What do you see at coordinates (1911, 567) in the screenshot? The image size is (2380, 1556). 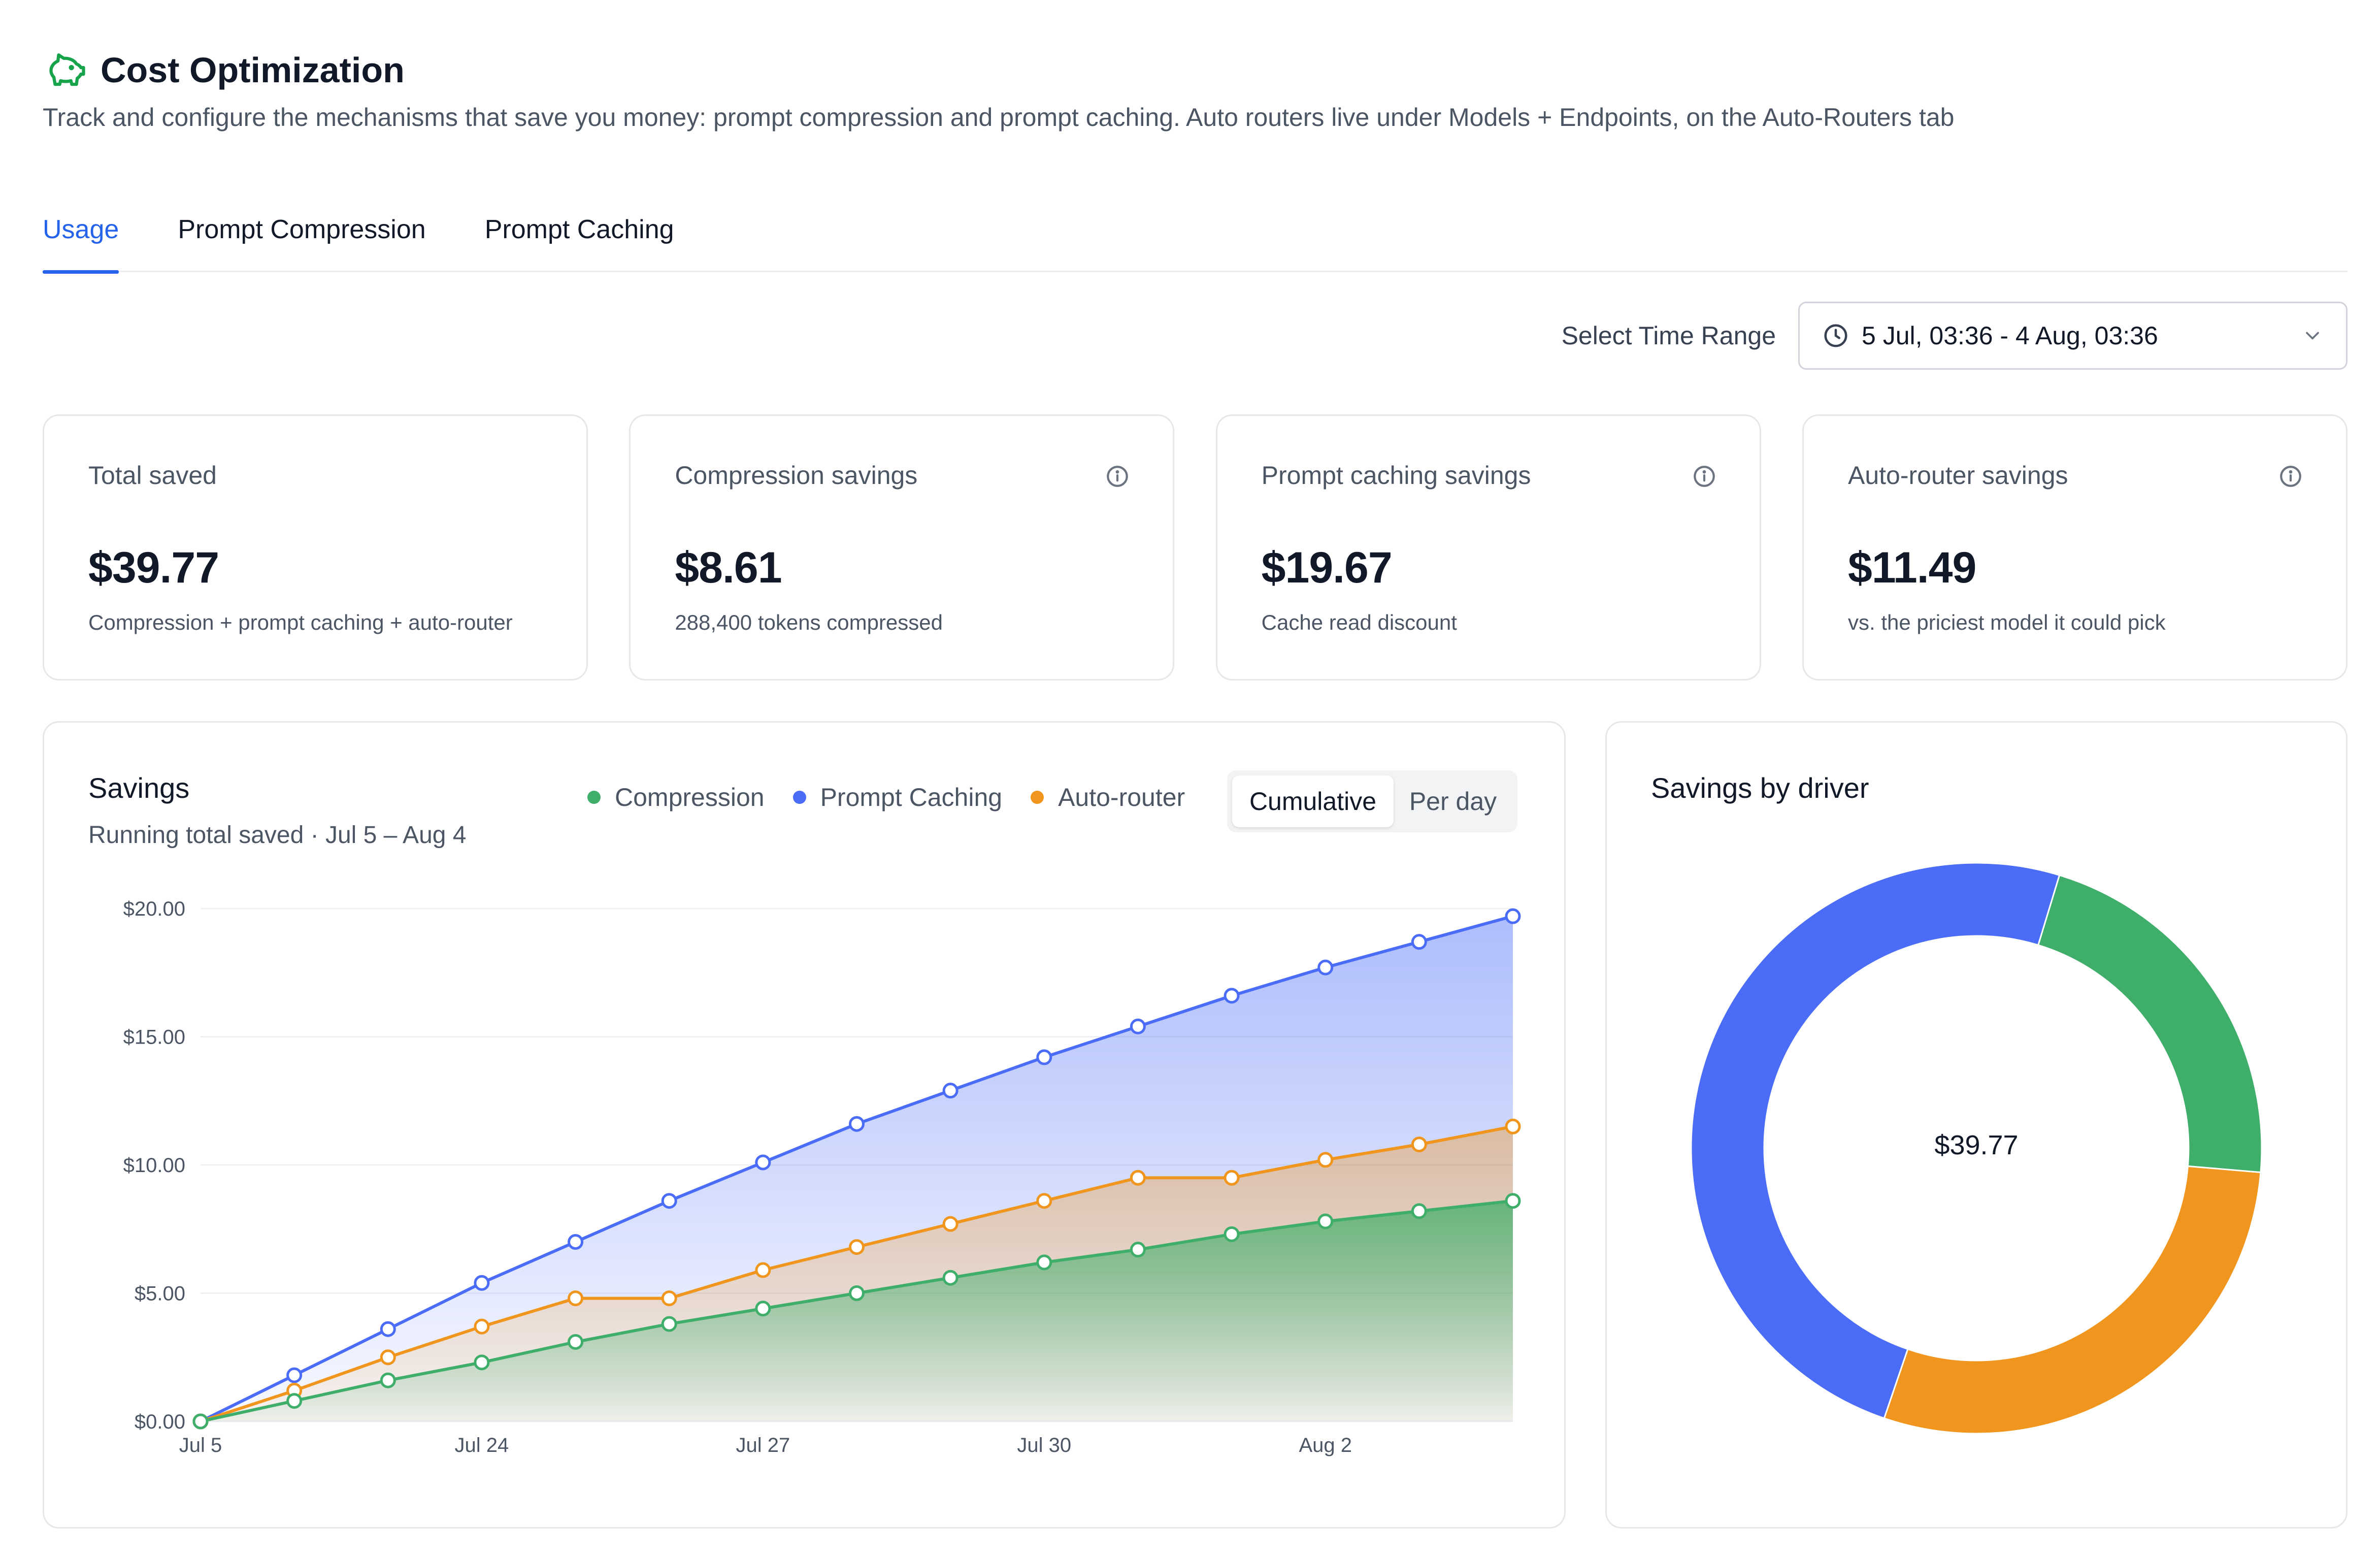 I see `card-value: $11.49` at bounding box center [1911, 567].